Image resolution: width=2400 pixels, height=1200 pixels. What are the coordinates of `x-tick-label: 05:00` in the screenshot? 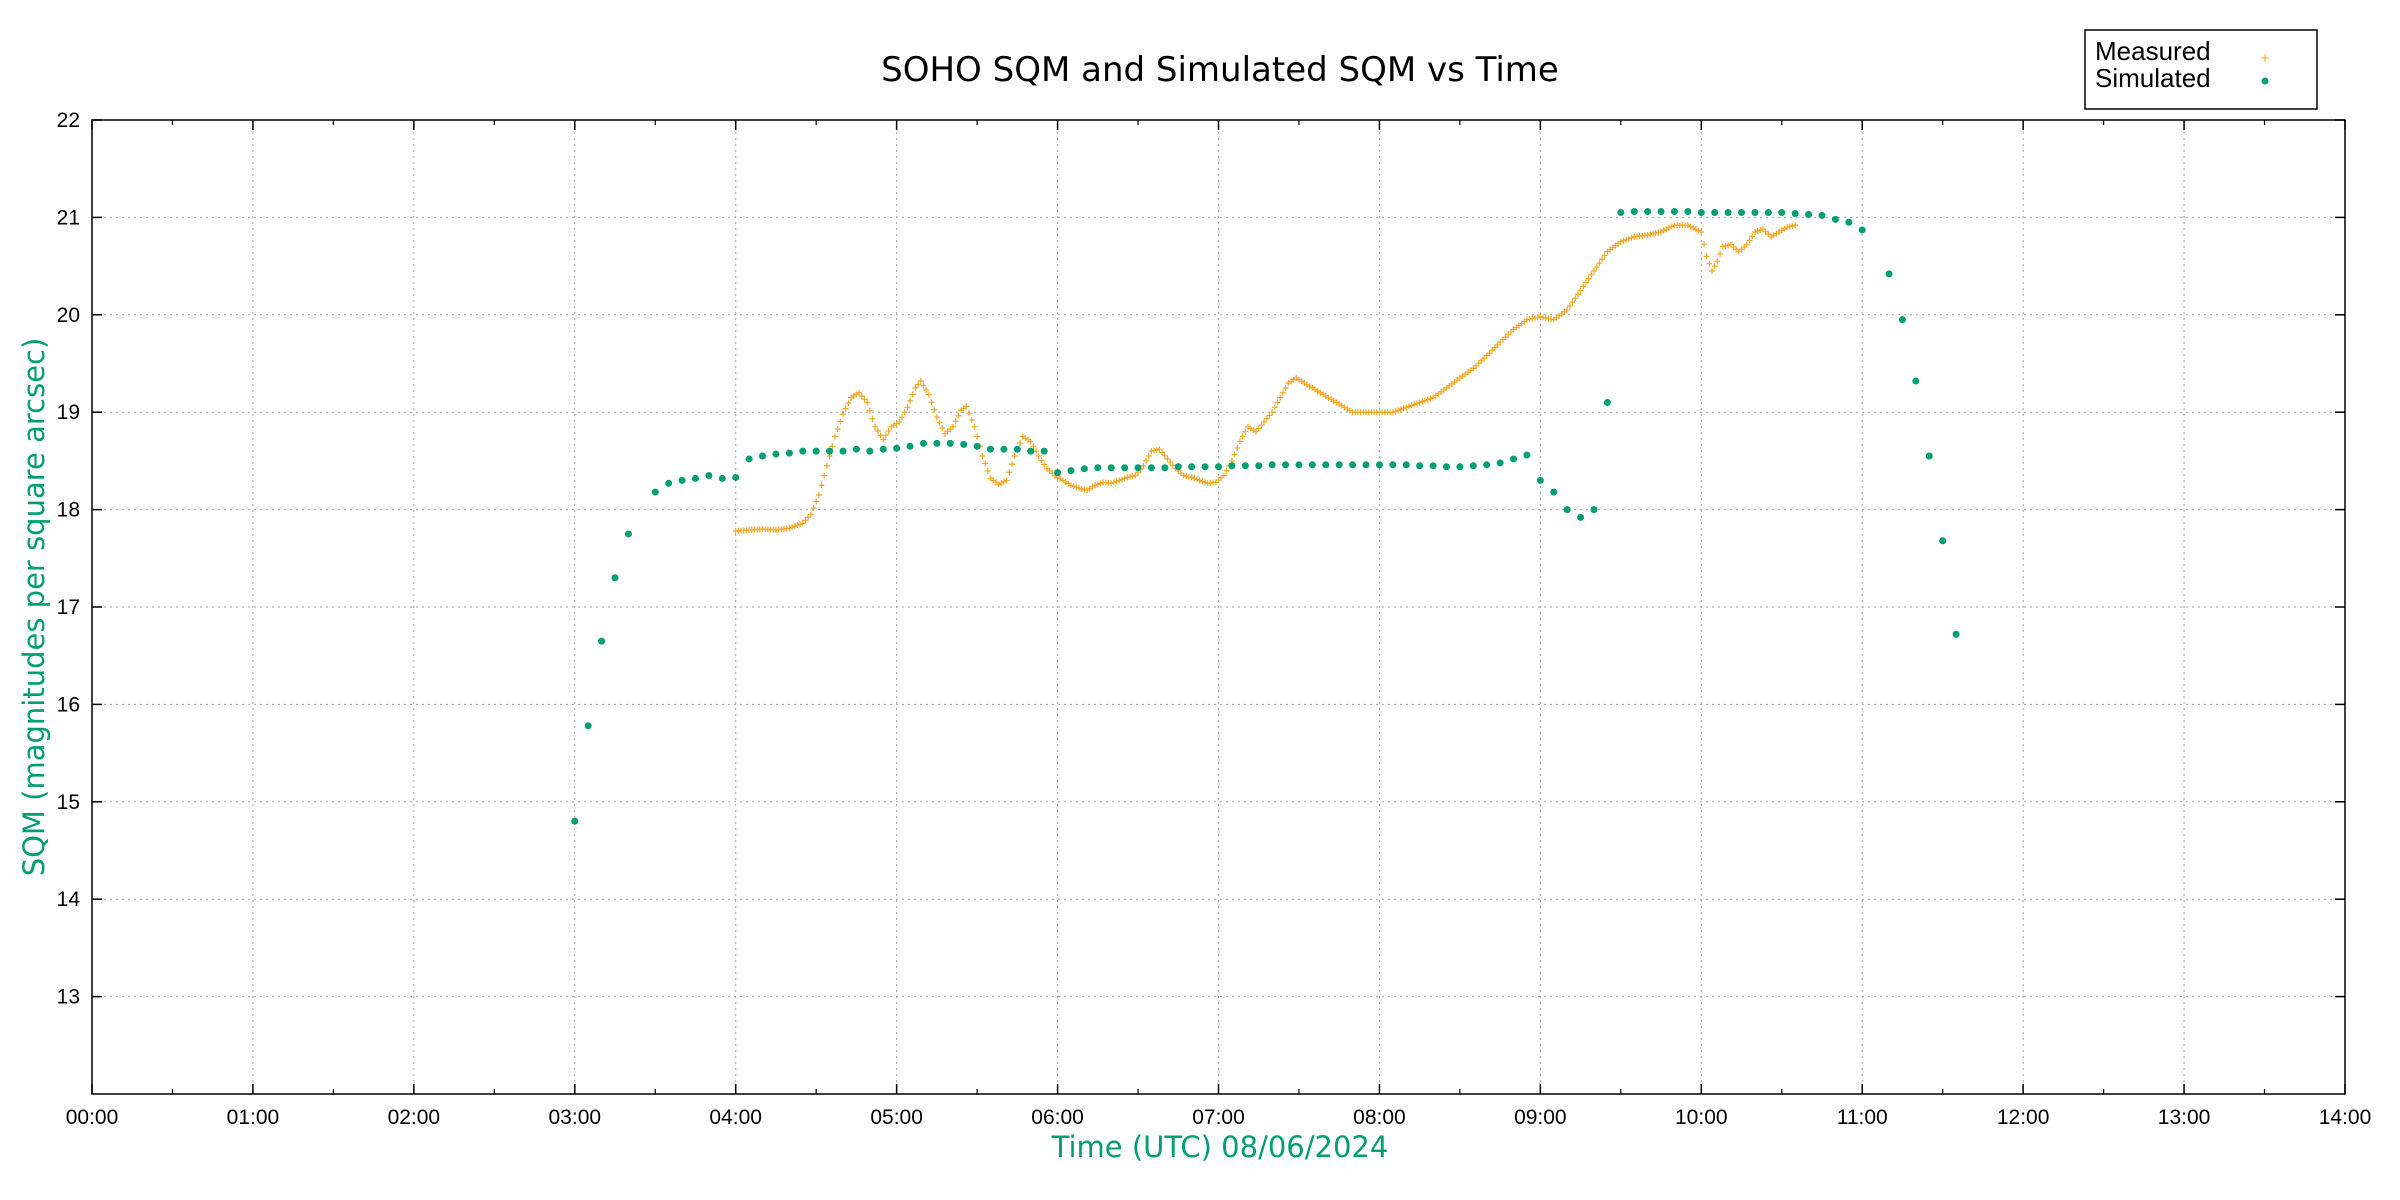 It's located at (896, 1117).